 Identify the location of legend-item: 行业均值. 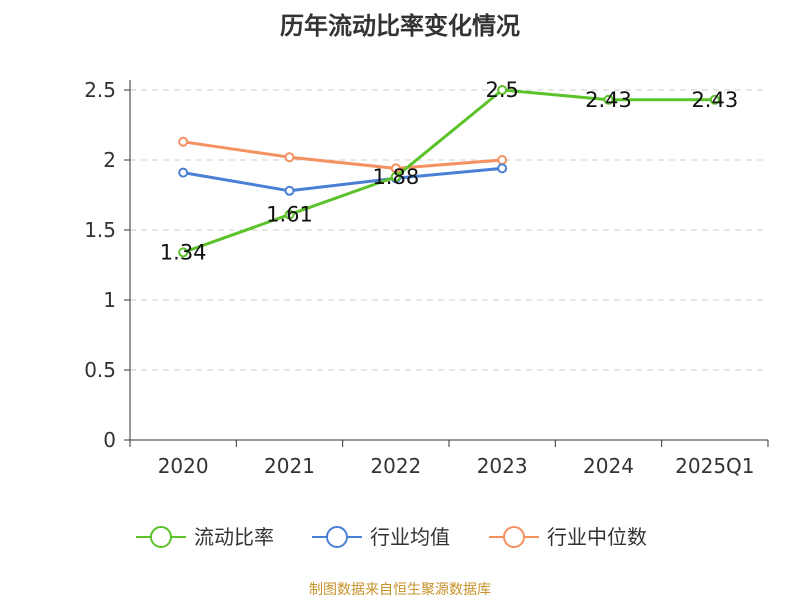
(381, 537).